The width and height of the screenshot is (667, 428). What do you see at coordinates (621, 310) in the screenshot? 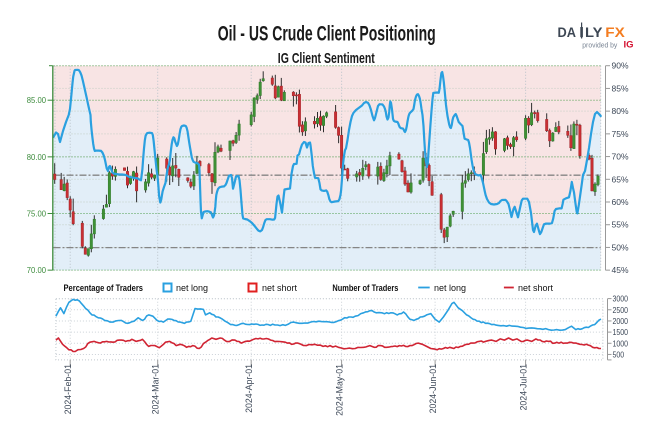
I see `svg-text: 2500` at bounding box center [621, 310].